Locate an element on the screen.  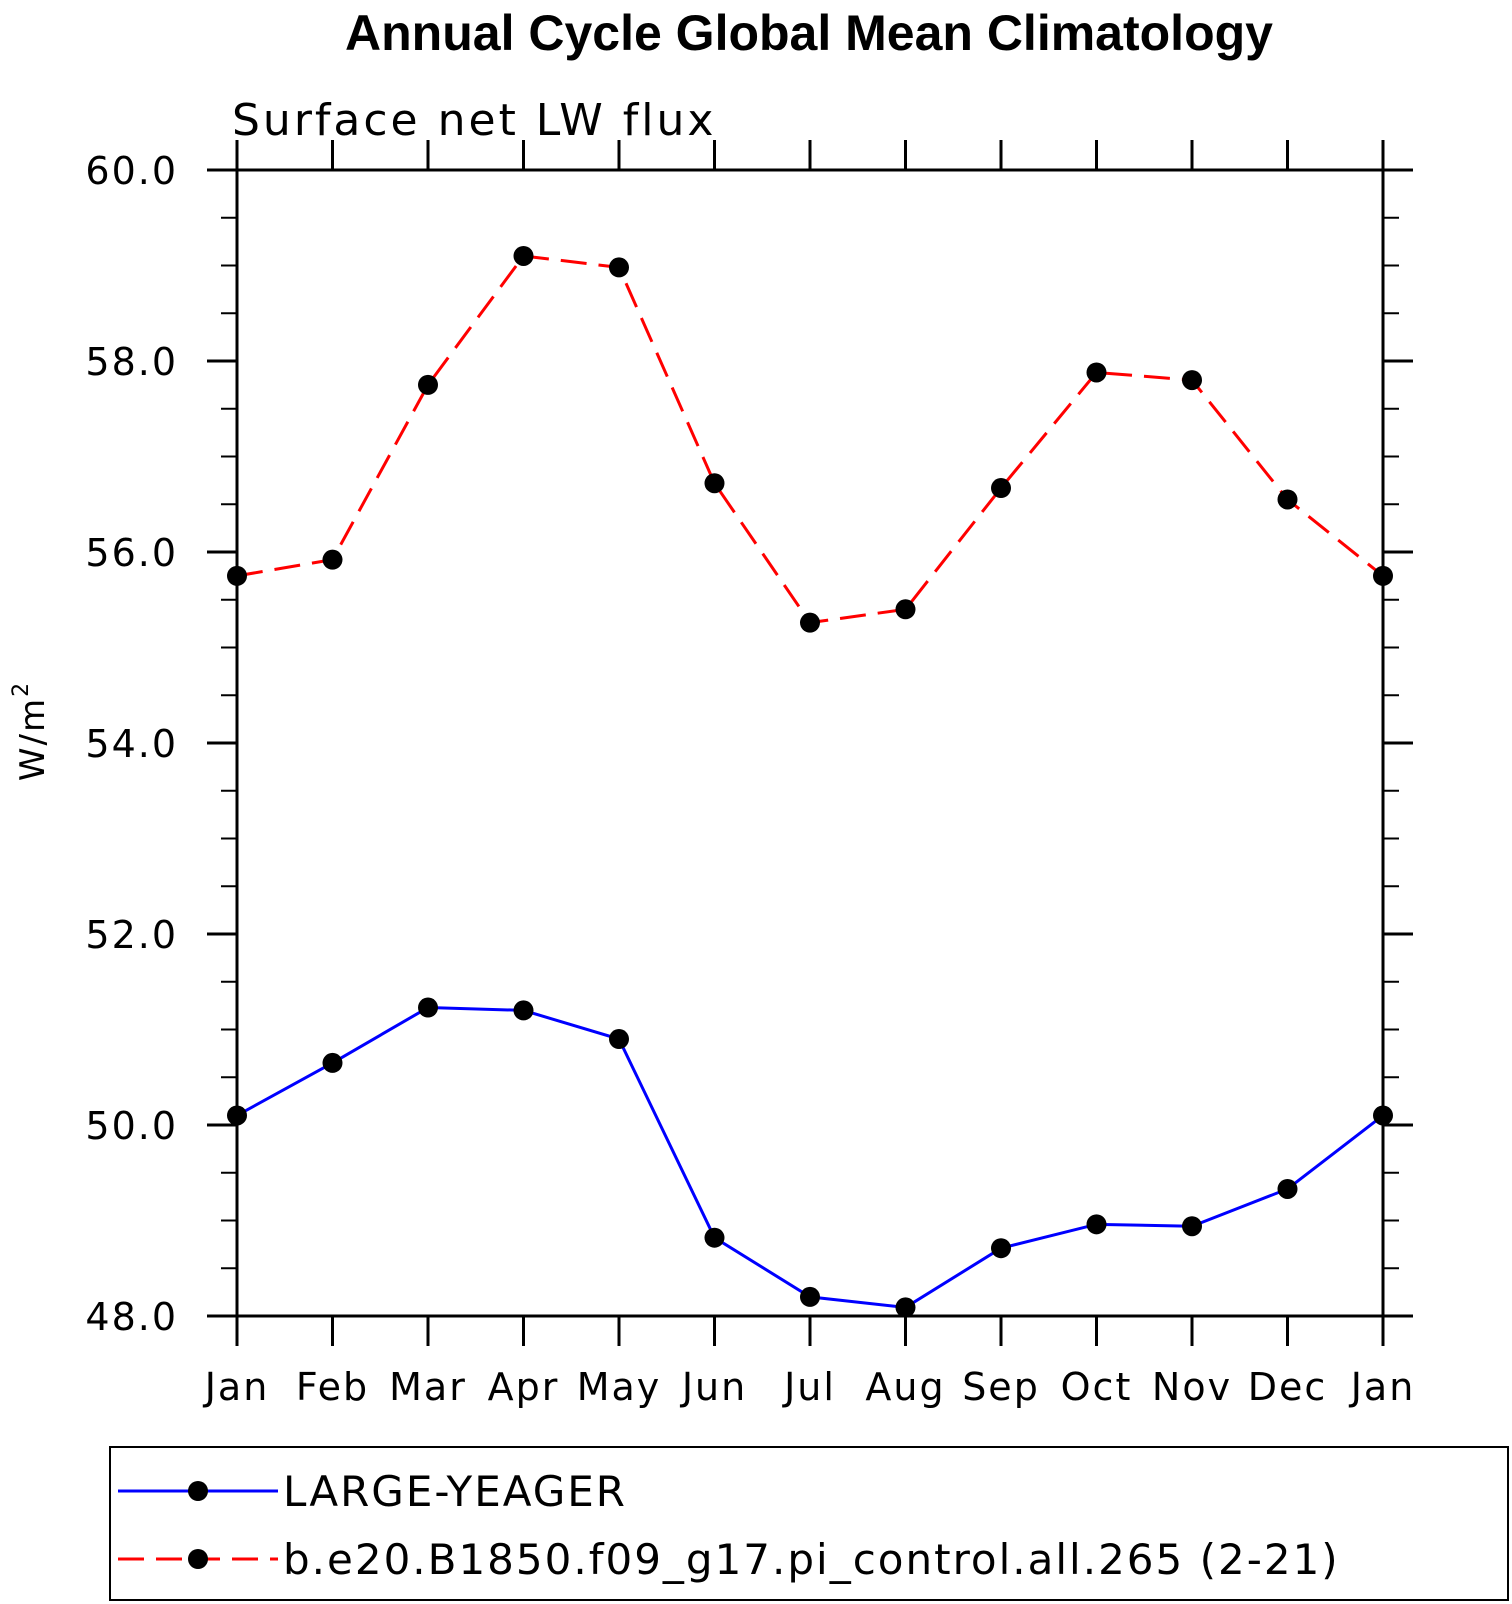
legend-box is located at coordinates (809, 1523).